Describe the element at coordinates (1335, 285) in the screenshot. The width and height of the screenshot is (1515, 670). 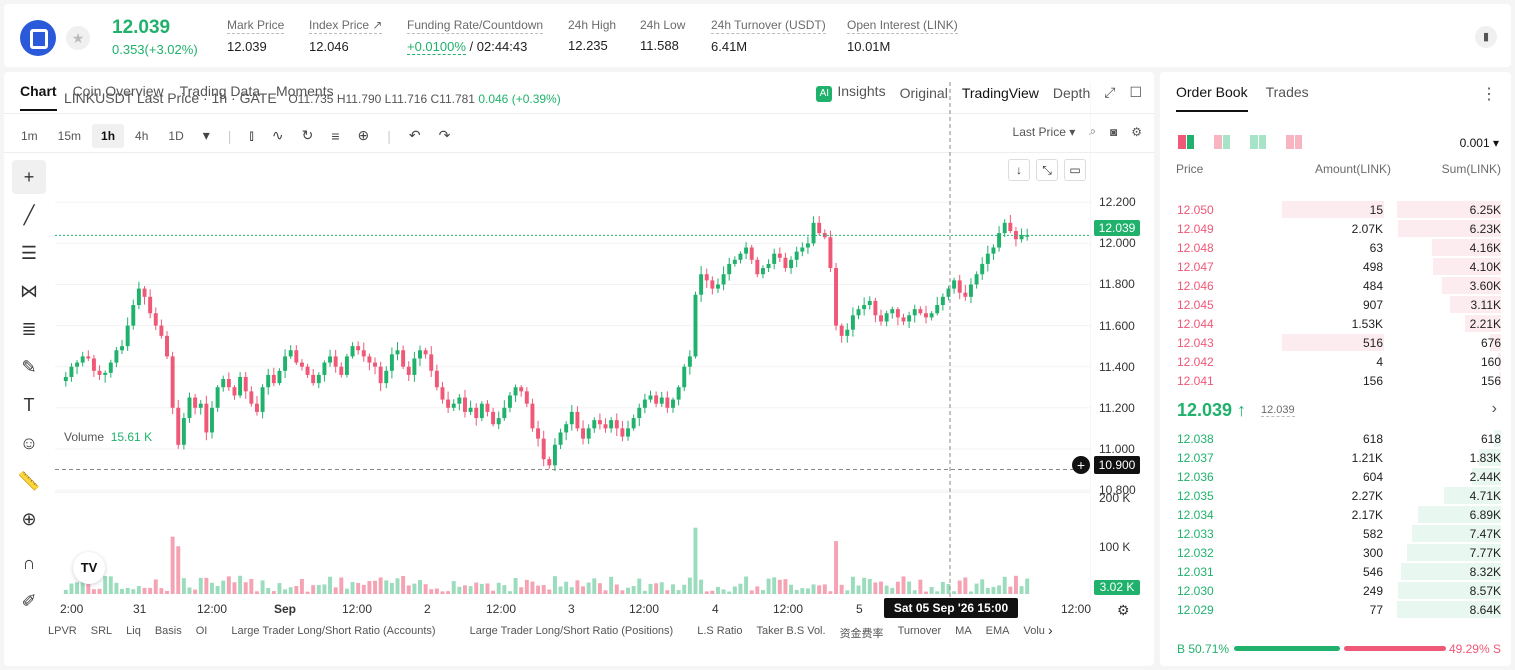
I see `ask-row: 12.046 484 3.60K` at that location.